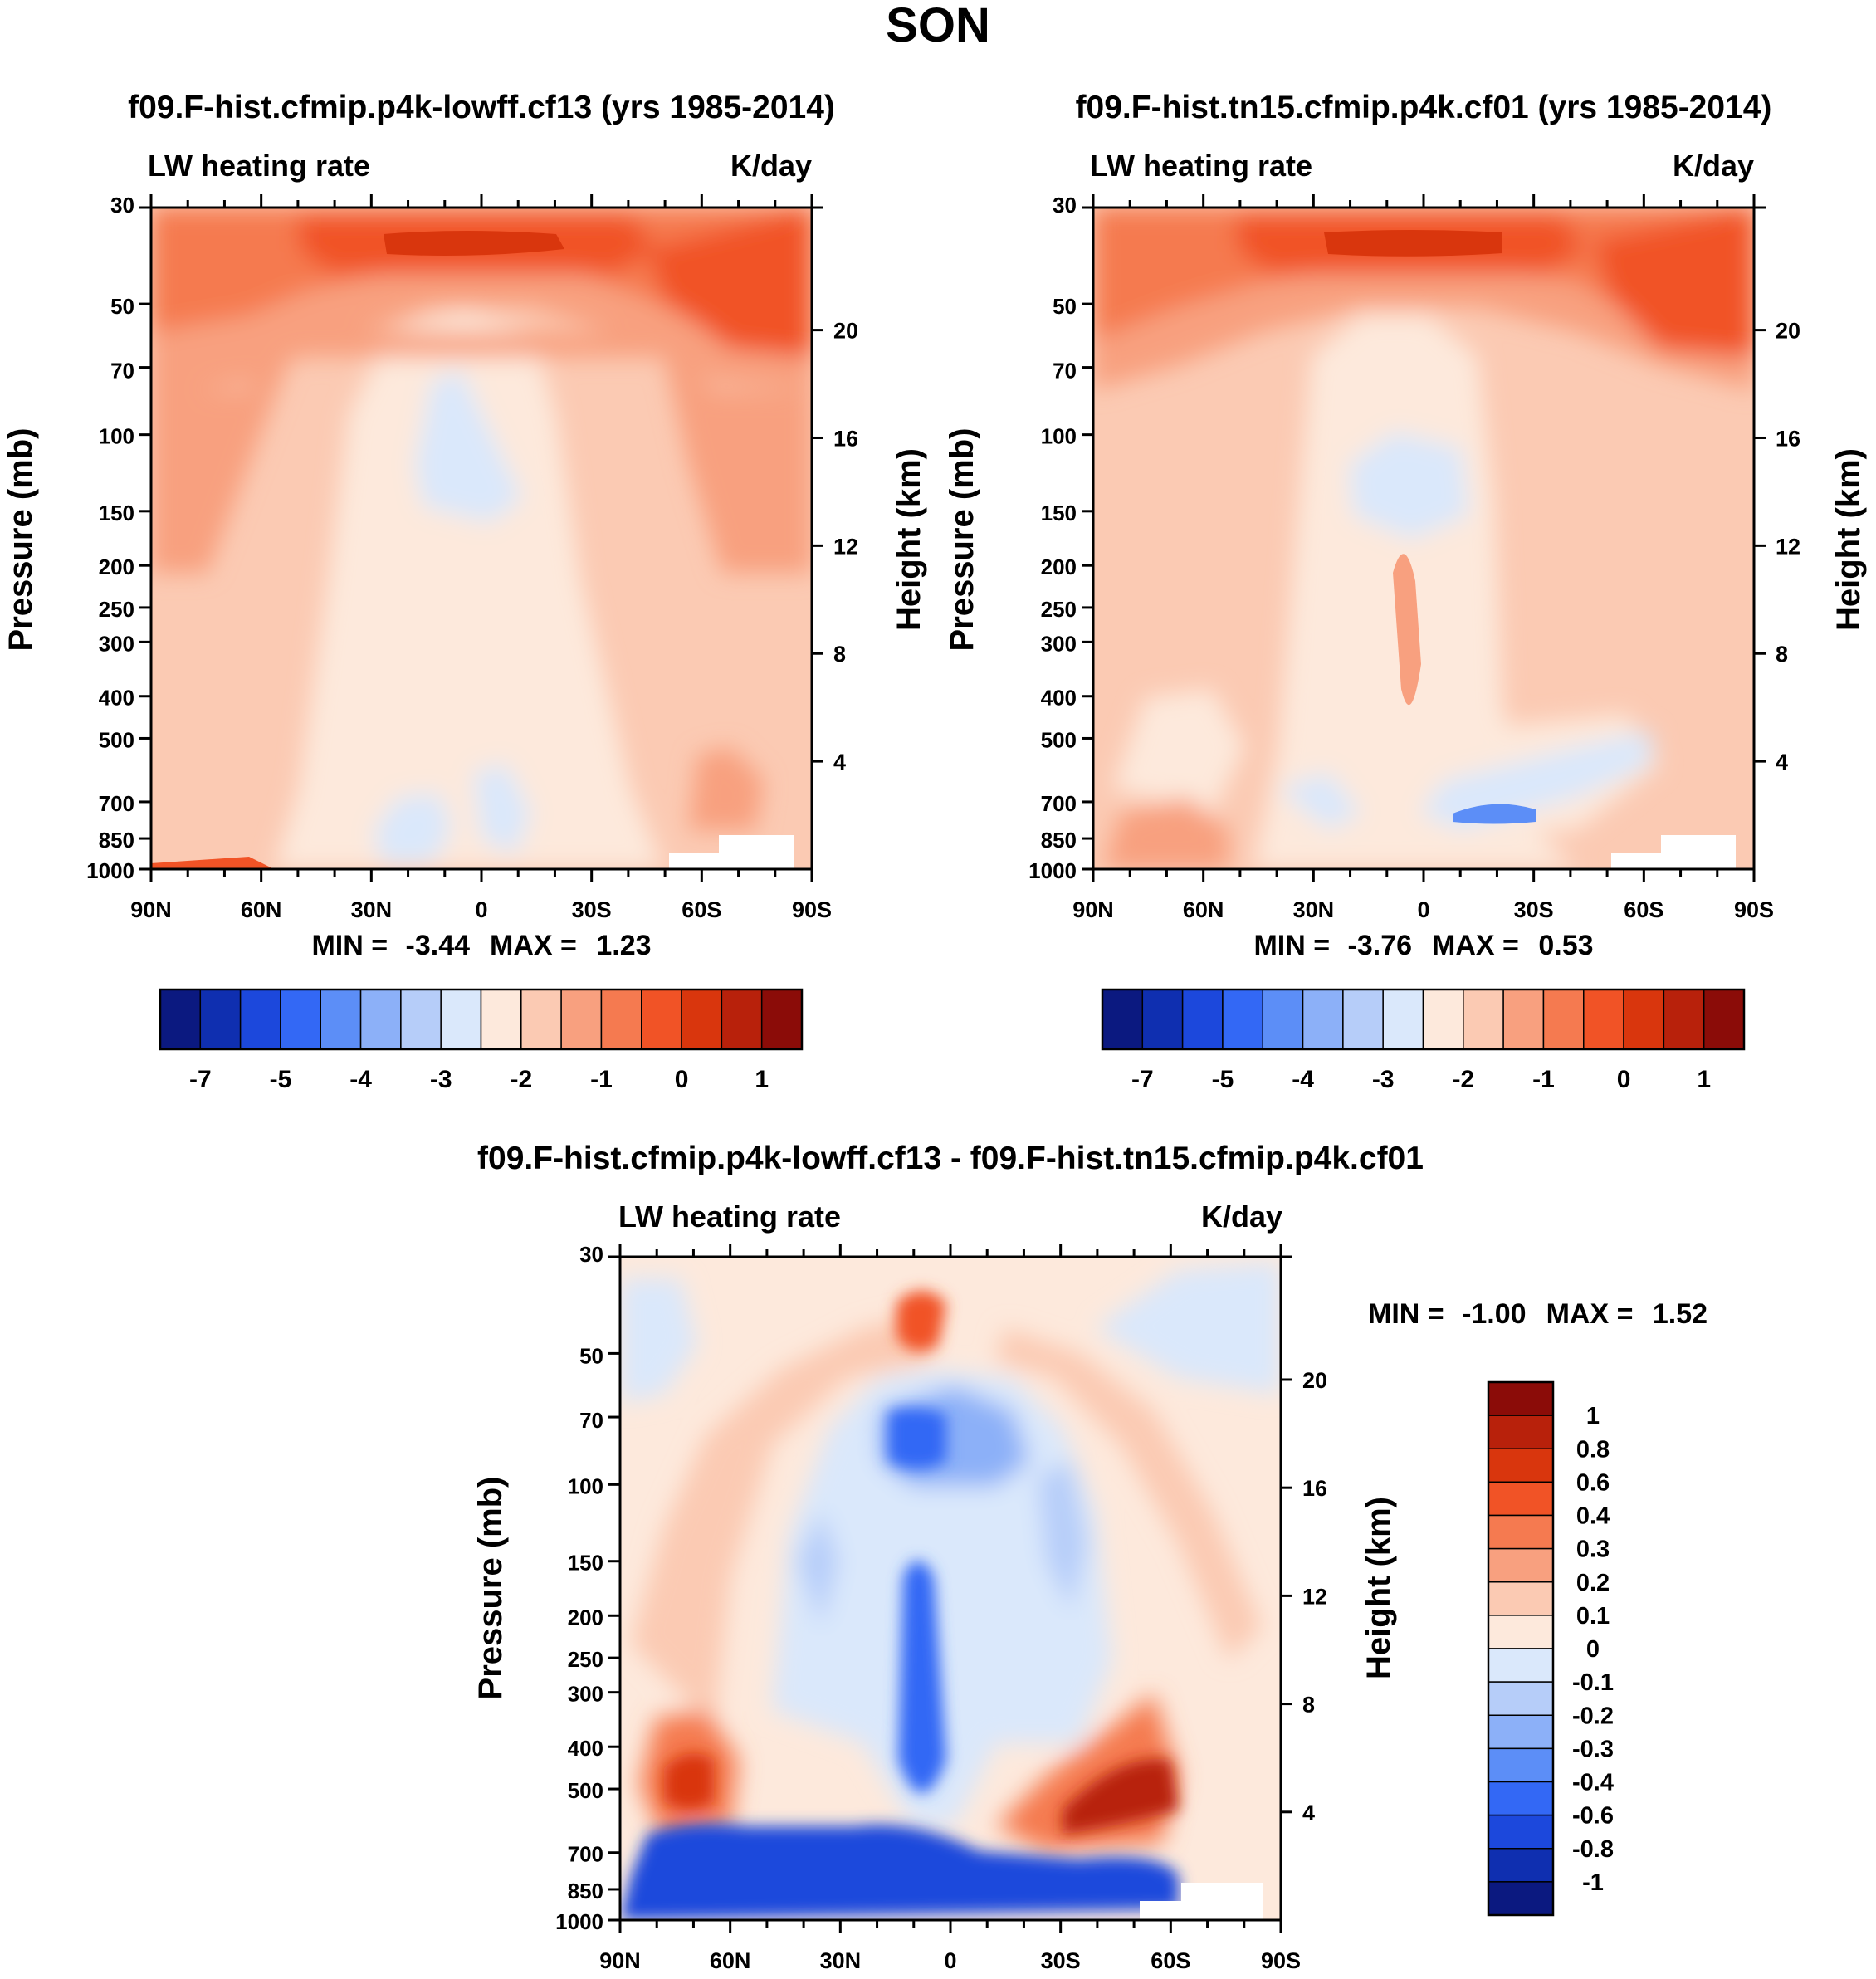 The image size is (1876, 1979). What do you see at coordinates (585, 1485) in the screenshot?
I see `y-tick-label: 100` at bounding box center [585, 1485].